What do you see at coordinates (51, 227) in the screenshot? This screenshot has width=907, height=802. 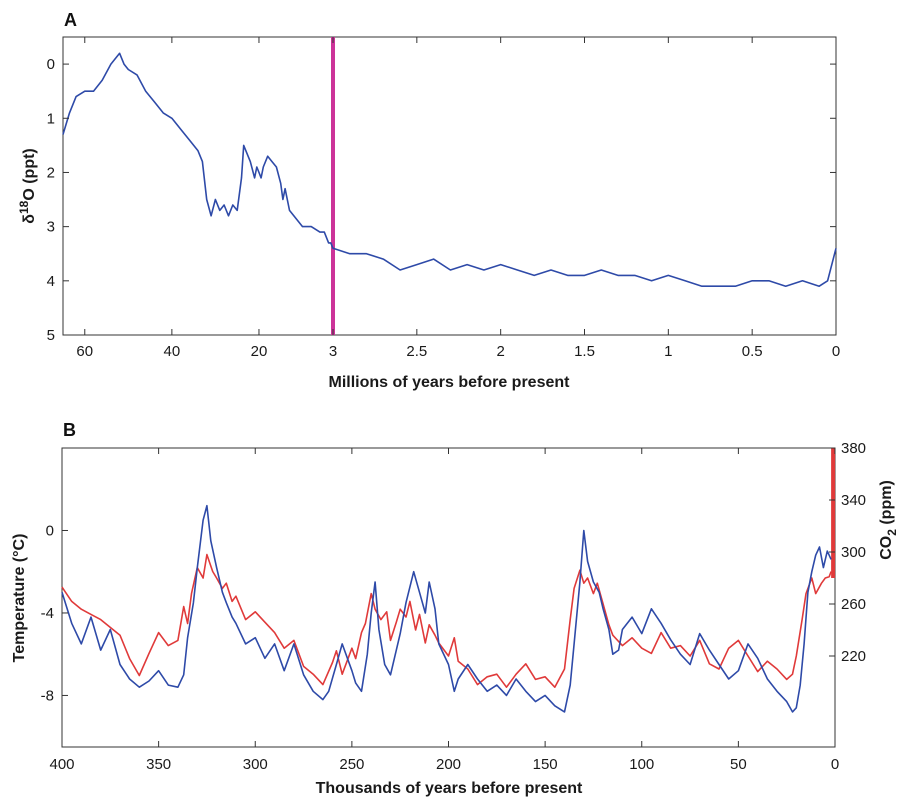 I see `panel-a-y-tick-label: 3` at bounding box center [51, 227].